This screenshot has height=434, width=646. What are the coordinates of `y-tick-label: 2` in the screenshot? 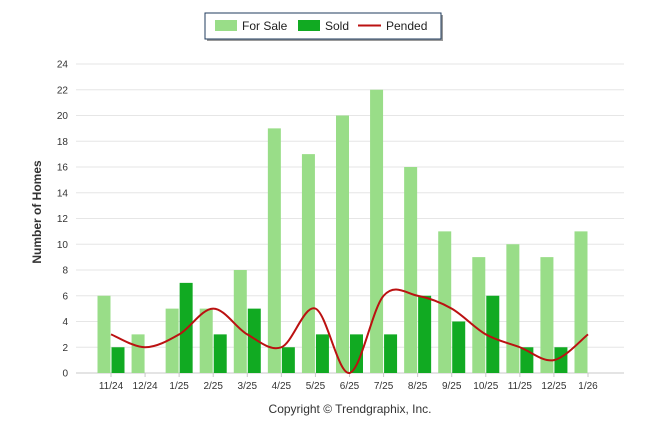 It's located at (65, 348).